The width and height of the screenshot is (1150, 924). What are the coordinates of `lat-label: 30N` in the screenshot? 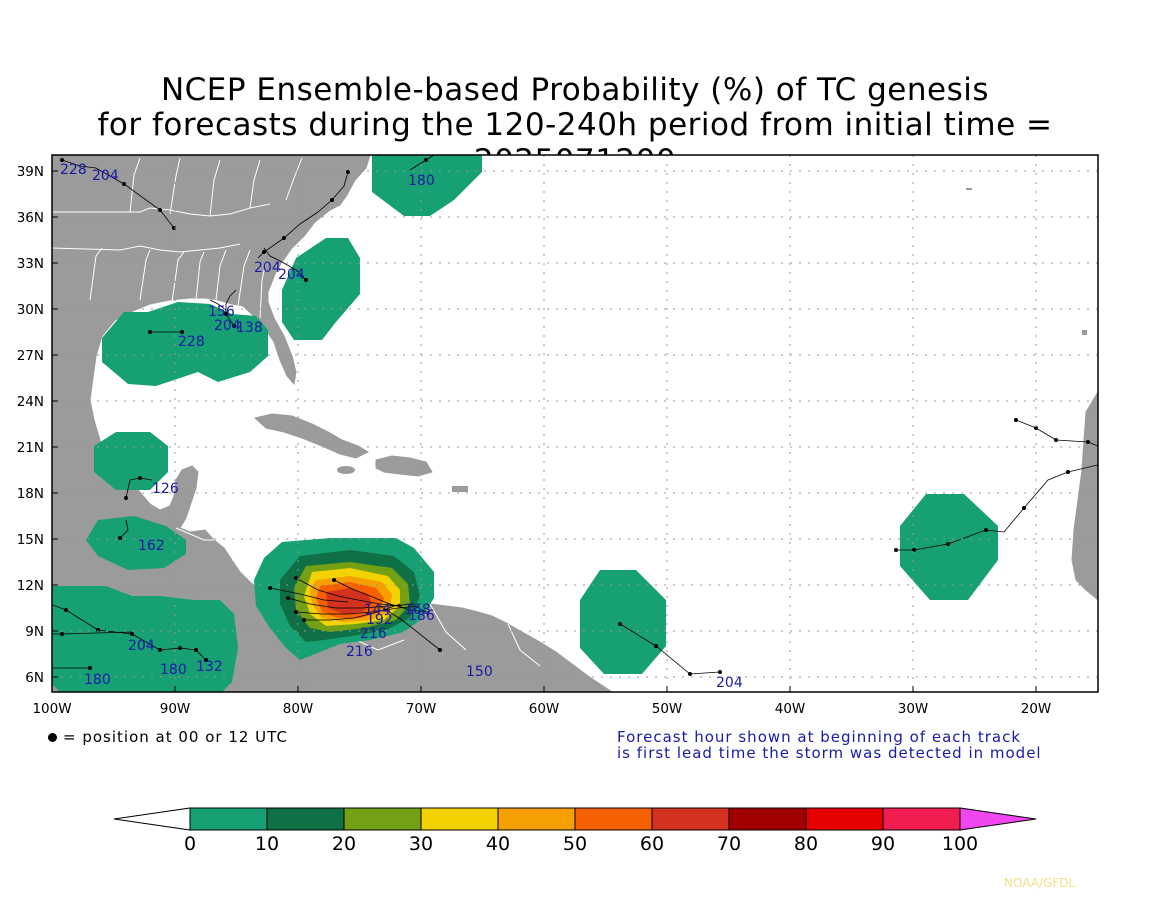 It's located at (30, 310).